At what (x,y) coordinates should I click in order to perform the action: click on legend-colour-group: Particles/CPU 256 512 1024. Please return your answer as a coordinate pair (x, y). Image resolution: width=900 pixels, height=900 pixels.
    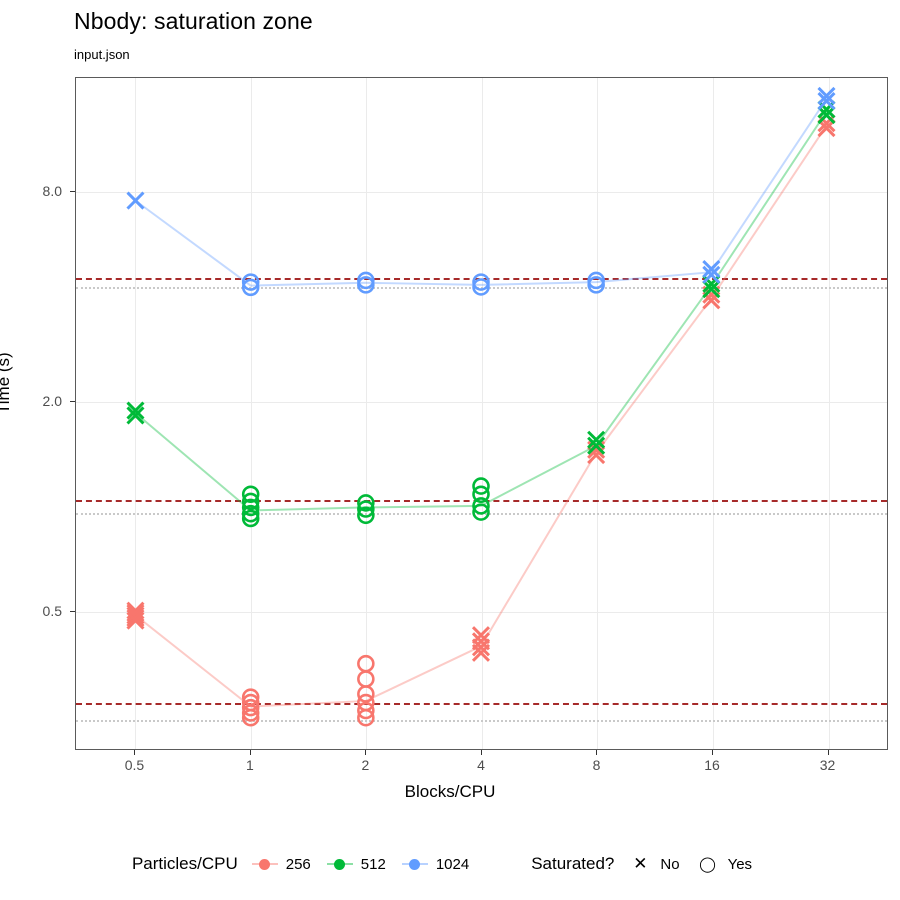
    Looking at the image, I should click on (308, 864).